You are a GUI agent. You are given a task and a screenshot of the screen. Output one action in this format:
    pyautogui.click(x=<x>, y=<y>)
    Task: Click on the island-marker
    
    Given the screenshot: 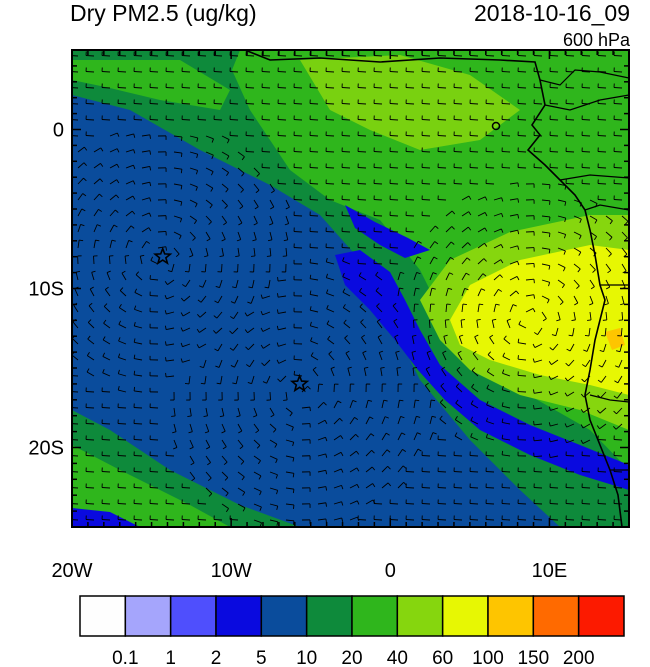 What is the action you would take?
    pyautogui.click(x=496, y=126)
    